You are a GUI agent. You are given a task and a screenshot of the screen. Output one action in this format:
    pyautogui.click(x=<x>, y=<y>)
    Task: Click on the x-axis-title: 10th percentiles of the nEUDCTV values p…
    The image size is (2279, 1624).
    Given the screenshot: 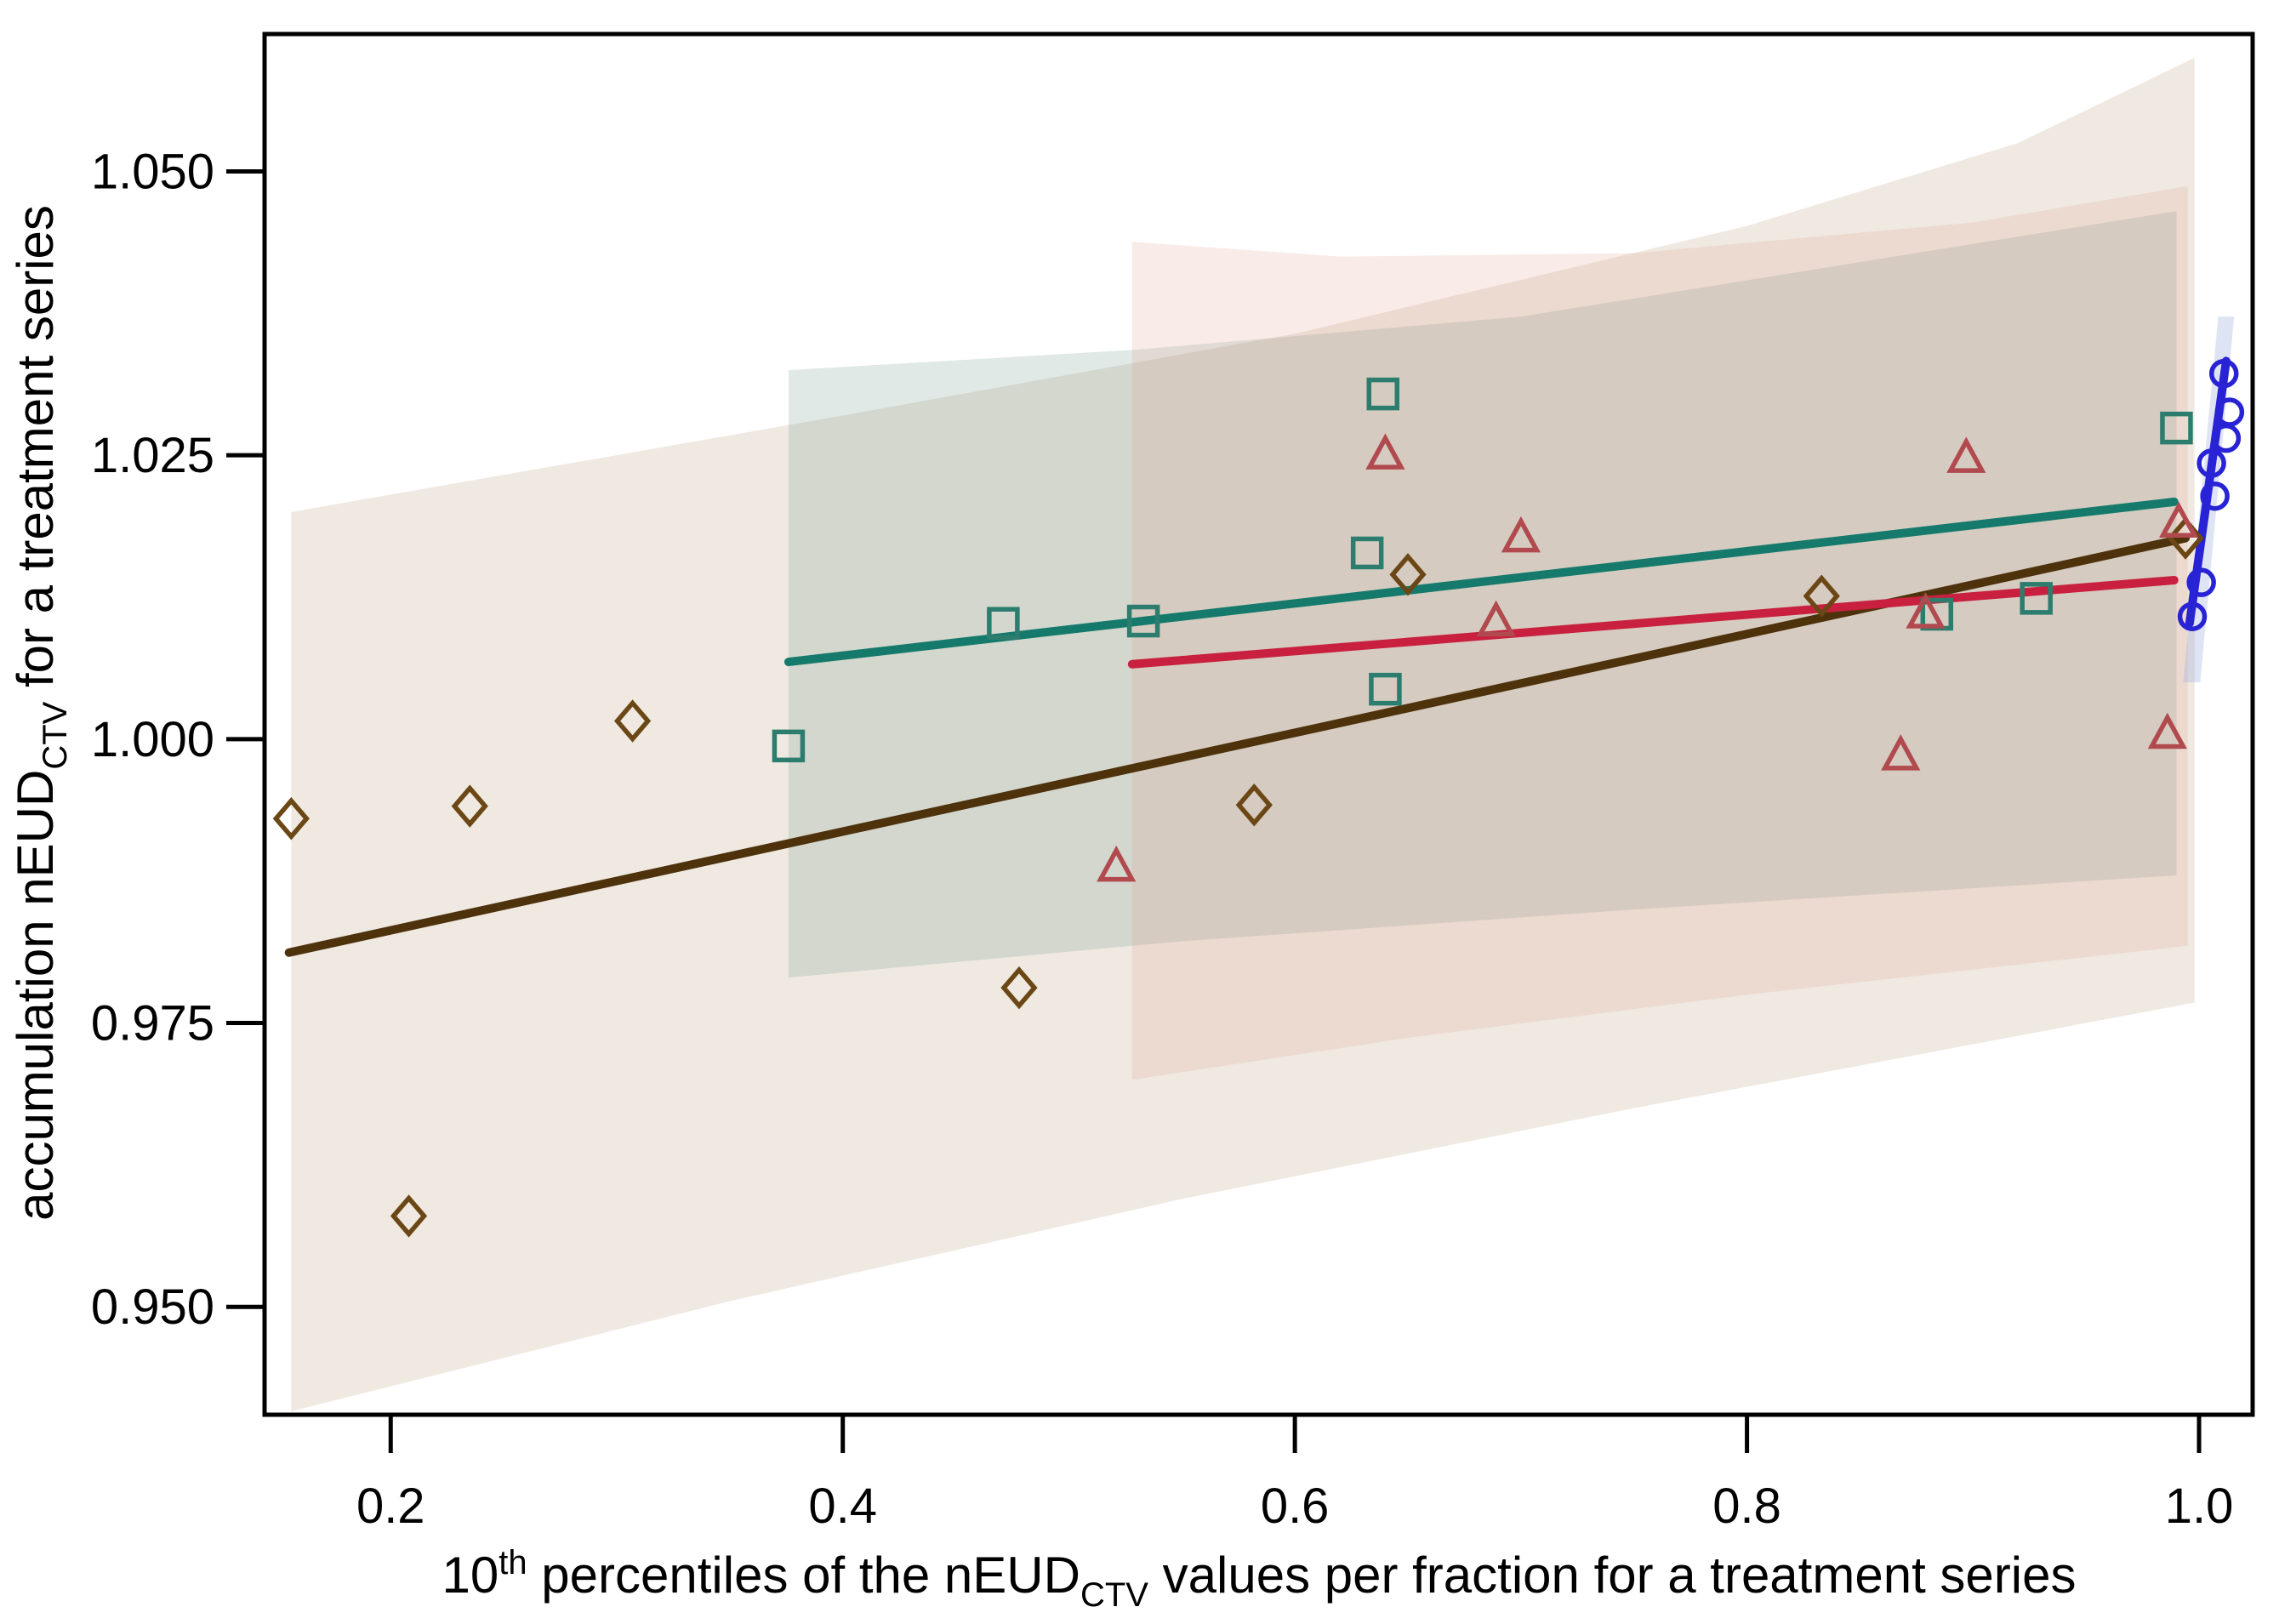 What is the action you would take?
    pyautogui.click(x=1259, y=1579)
    